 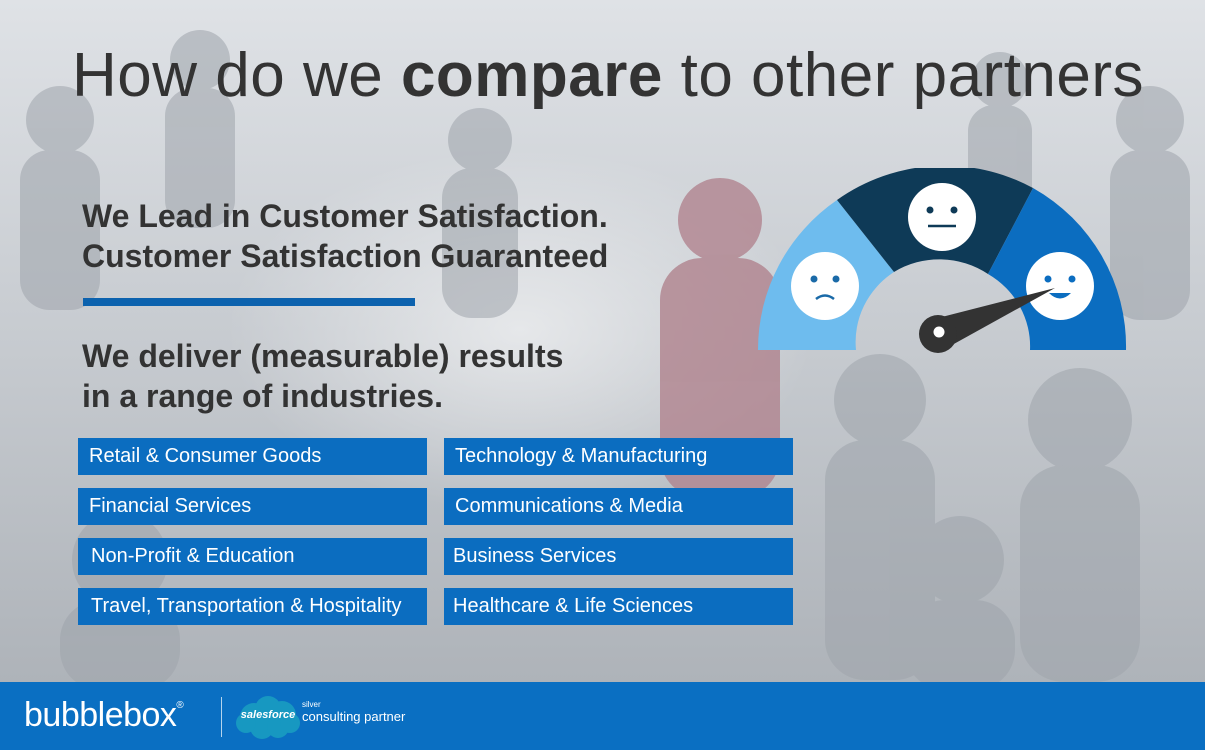 I want to click on industry-nonprofit: Non-Profit & Education, so click(x=252, y=556).